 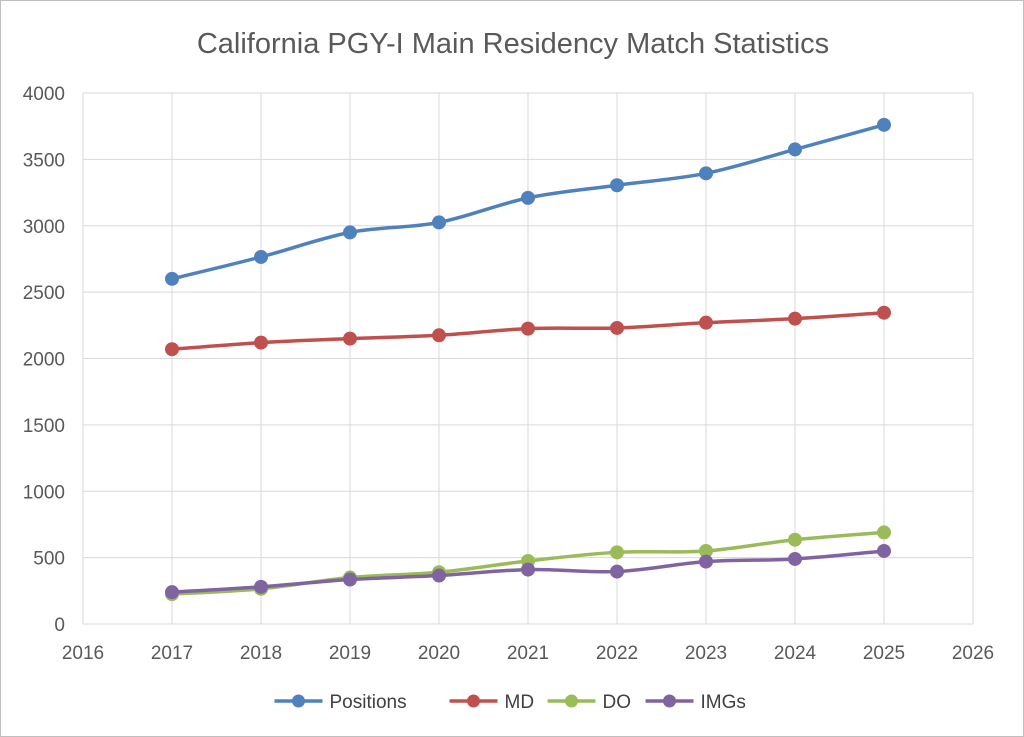 I want to click on x-tick-label: 2016, so click(x=83, y=653).